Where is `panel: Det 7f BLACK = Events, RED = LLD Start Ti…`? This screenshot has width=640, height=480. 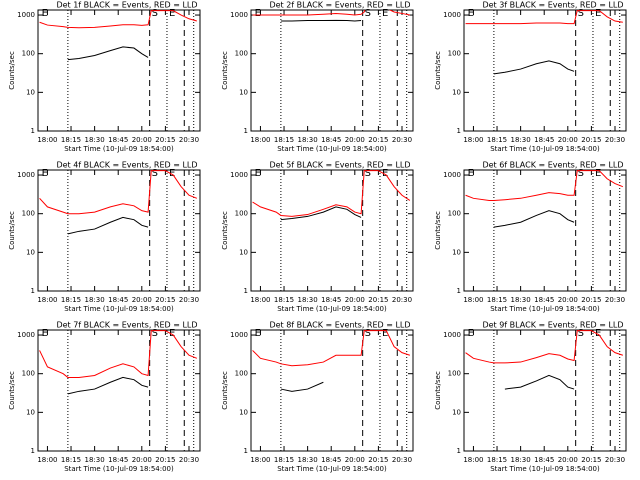 panel: Det 7f BLACK = Events, RED = LLD Start Ti… is located at coordinates (104, 397).